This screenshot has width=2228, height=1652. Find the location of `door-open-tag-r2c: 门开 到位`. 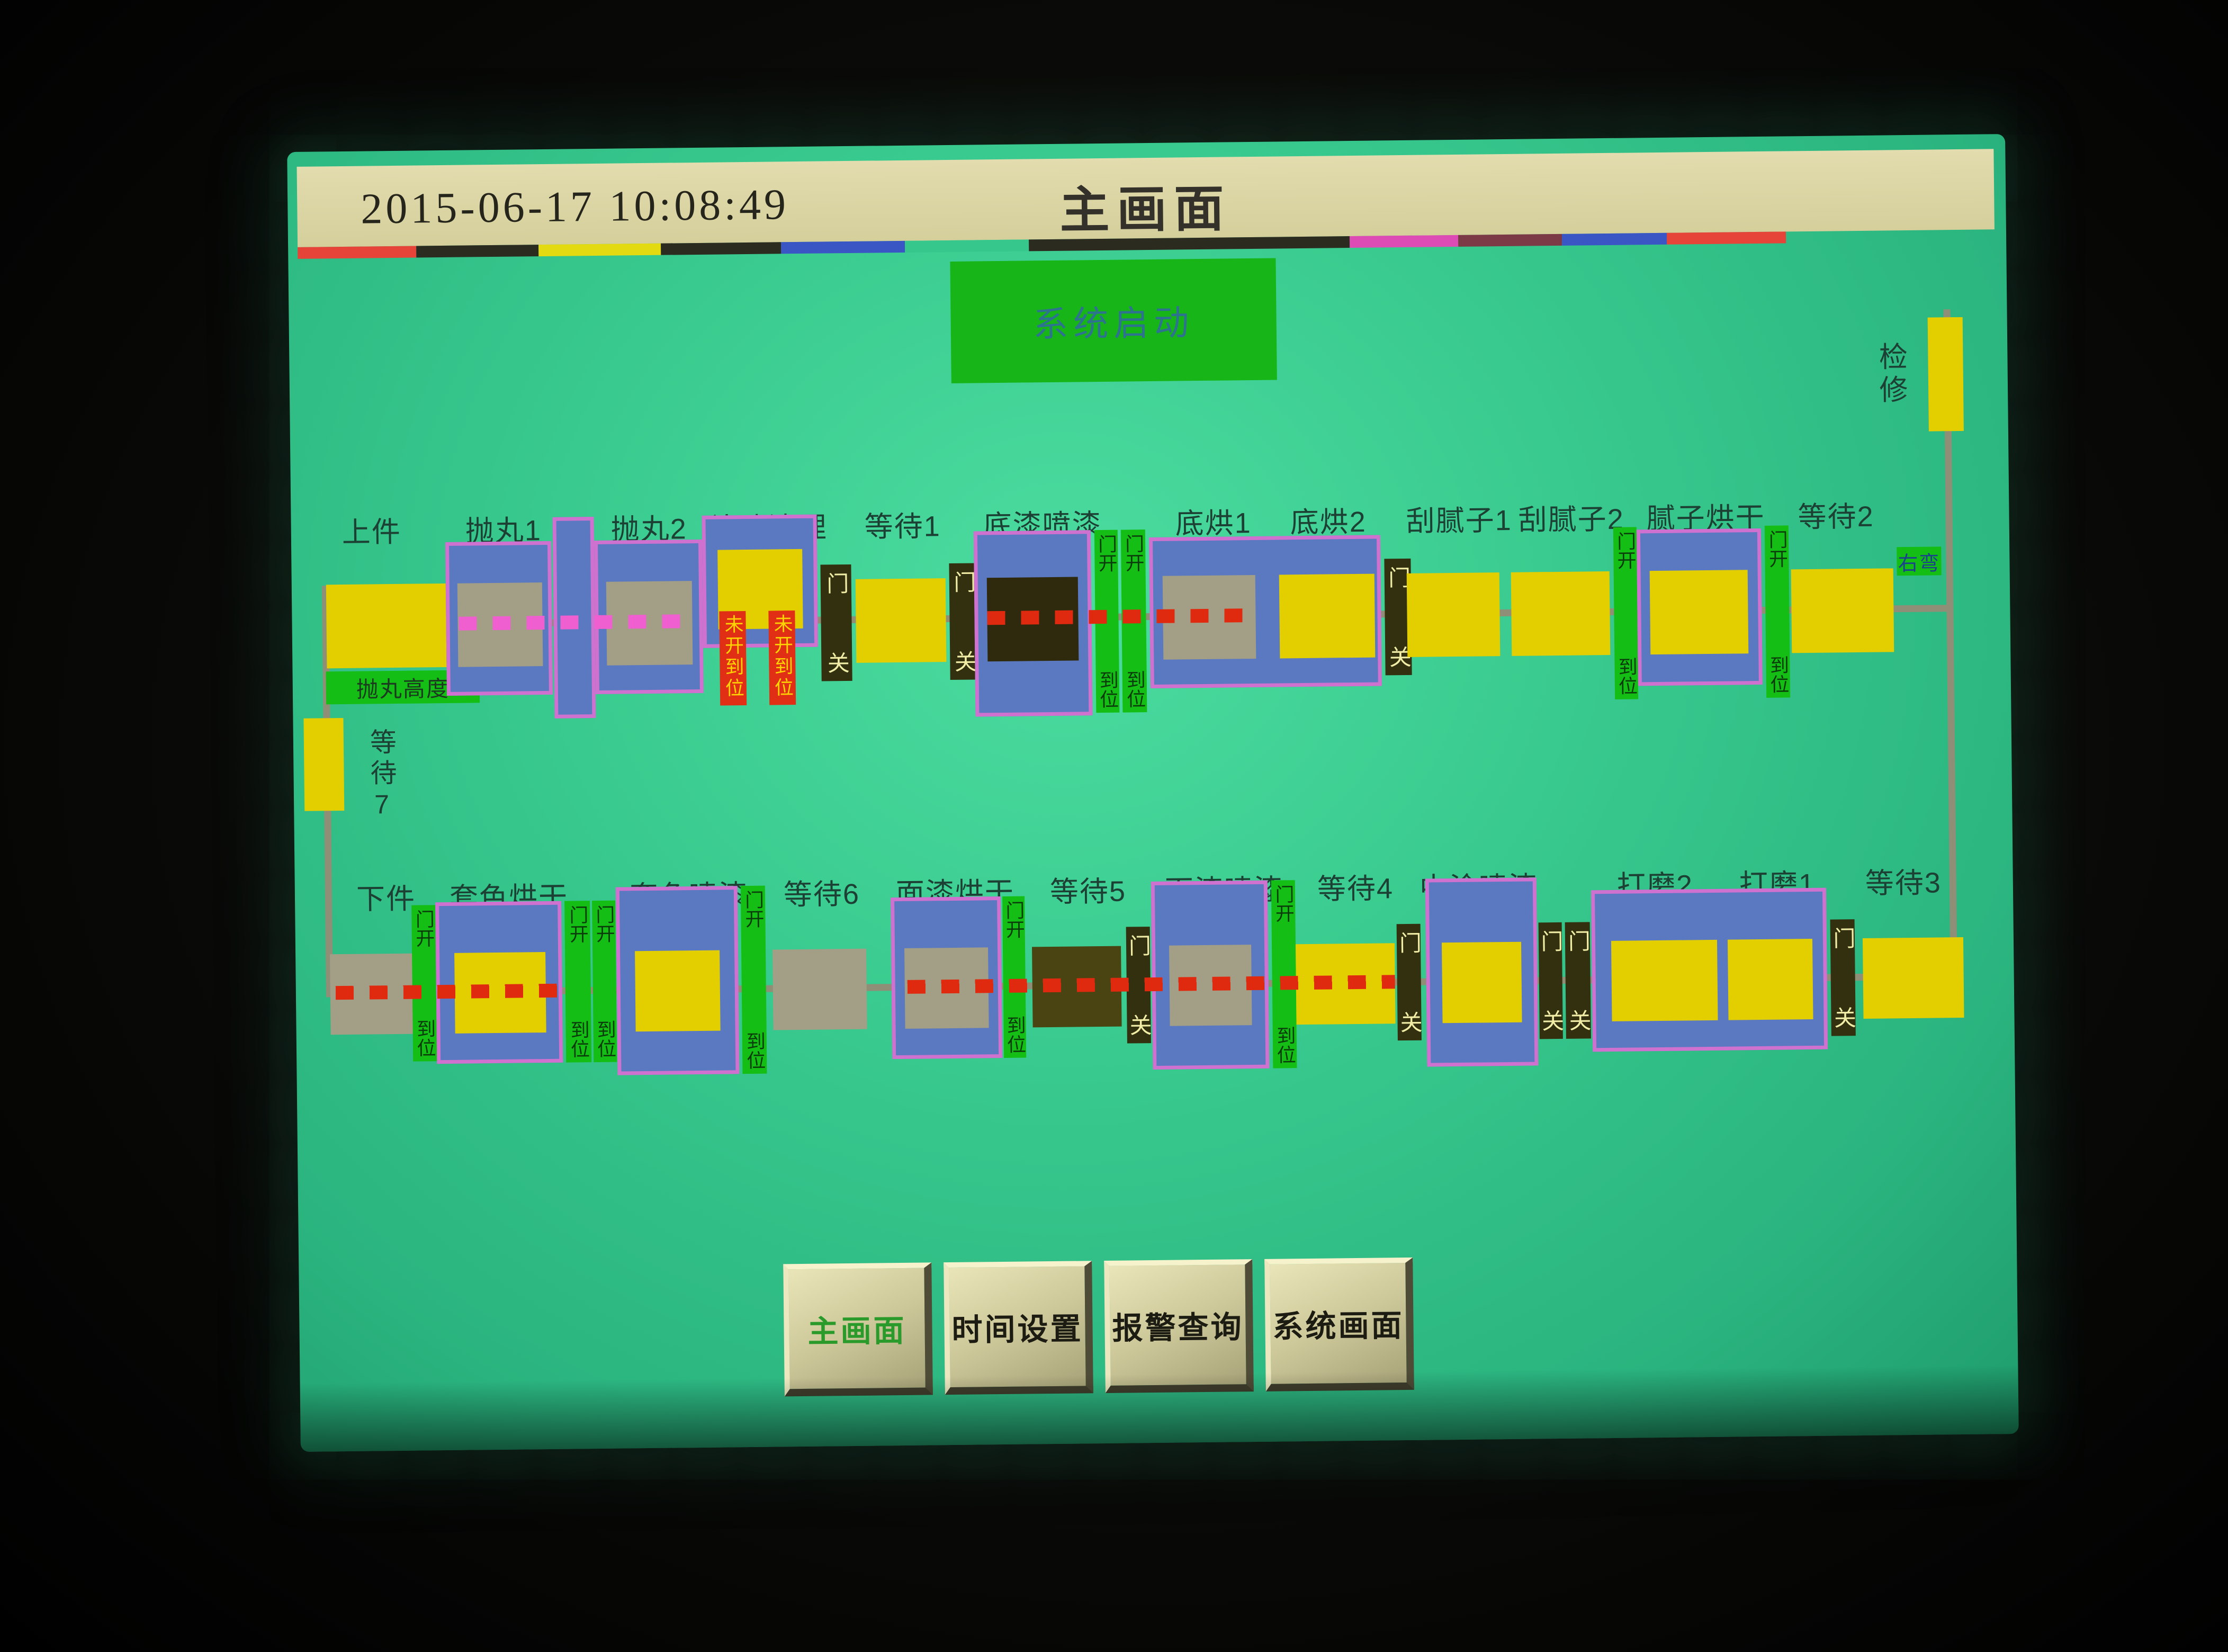

door-open-tag-r2c: 门开 到位 is located at coordinates (605, 981).